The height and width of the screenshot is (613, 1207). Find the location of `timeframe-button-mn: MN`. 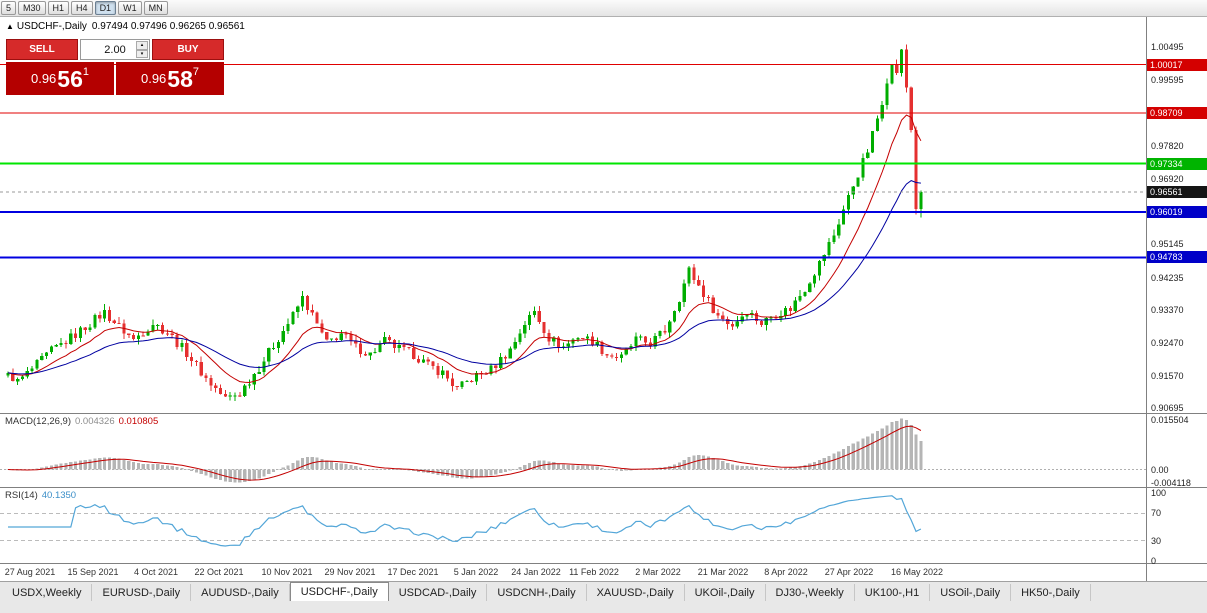

timeframe-button-mn: MN is located at coordinates (155, 8).